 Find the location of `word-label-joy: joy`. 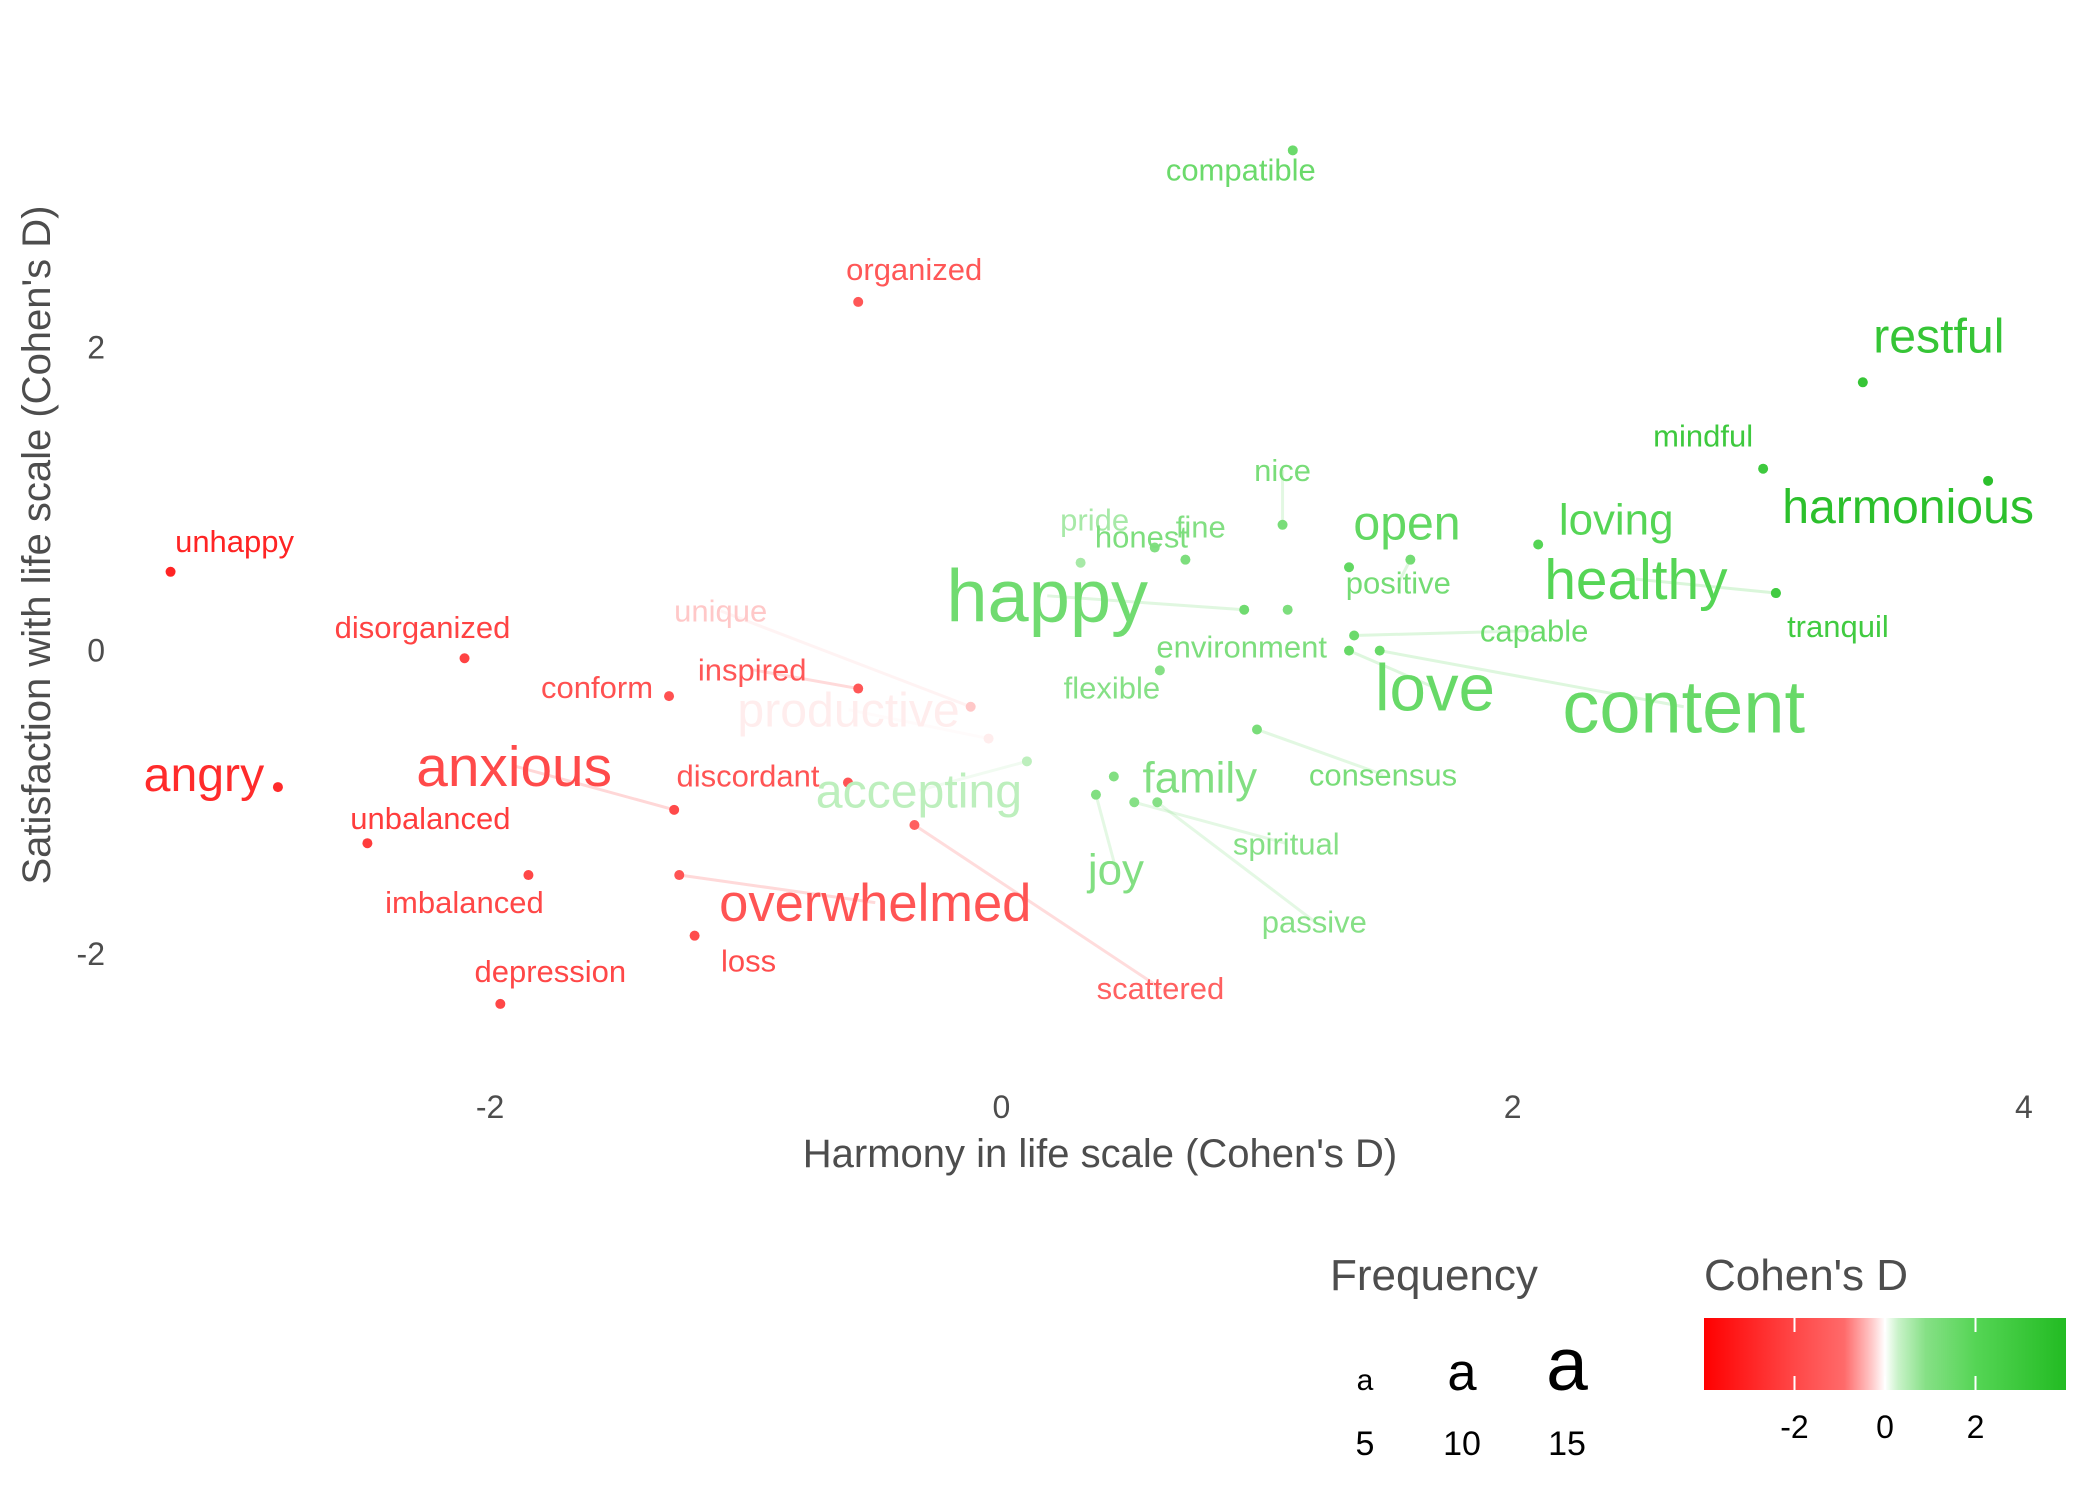

word-label-joy: joy is located at coordinates (1115, 870).